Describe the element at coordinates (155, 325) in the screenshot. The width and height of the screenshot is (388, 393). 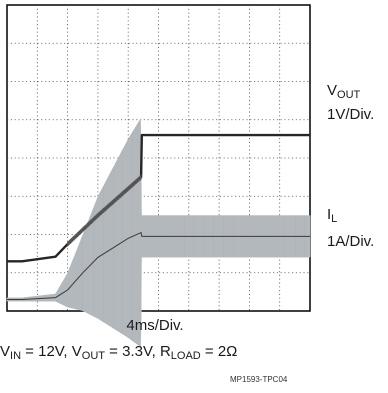
I see `time-scale-label: 4ms/Div.` at that location.